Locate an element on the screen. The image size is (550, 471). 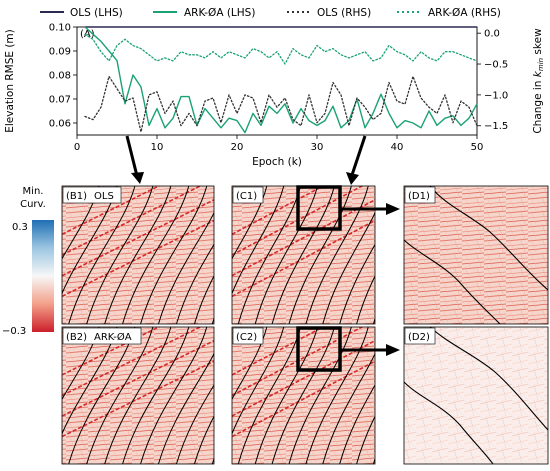
curvature-map-d1 is located at coordinates (476, 255).